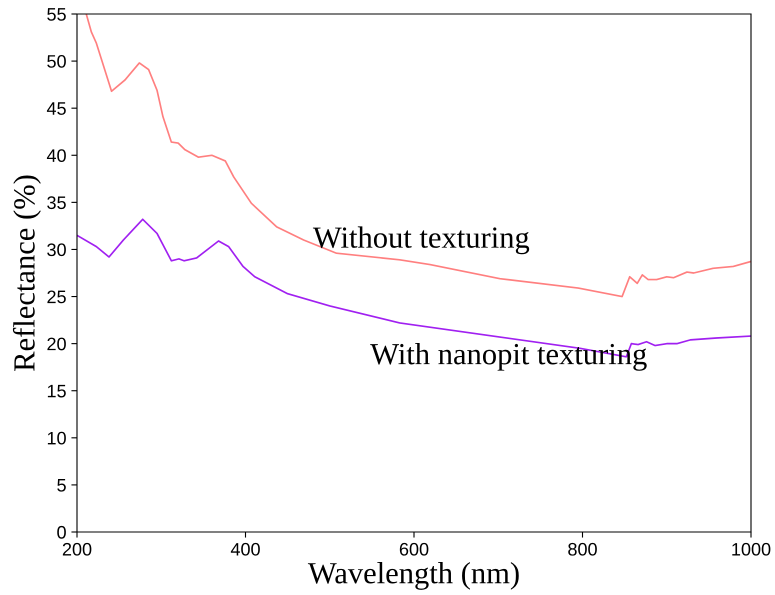  What do you see at coordinates (751, 549) in the screenshot?
I see `x-tick-label: 1000` at bounding box center [751, 549].